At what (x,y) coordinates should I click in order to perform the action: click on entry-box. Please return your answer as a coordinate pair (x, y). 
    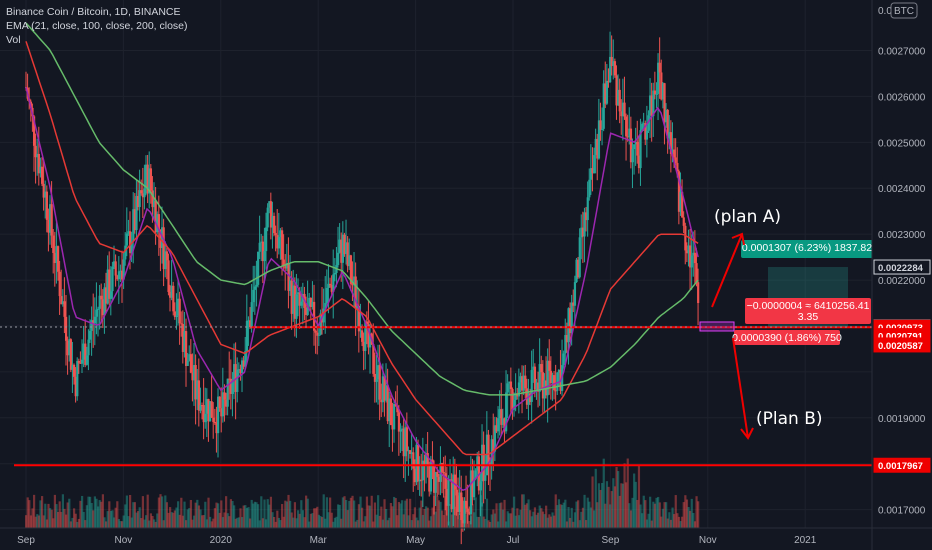
    Looking at the image, I should click on (717, 326).